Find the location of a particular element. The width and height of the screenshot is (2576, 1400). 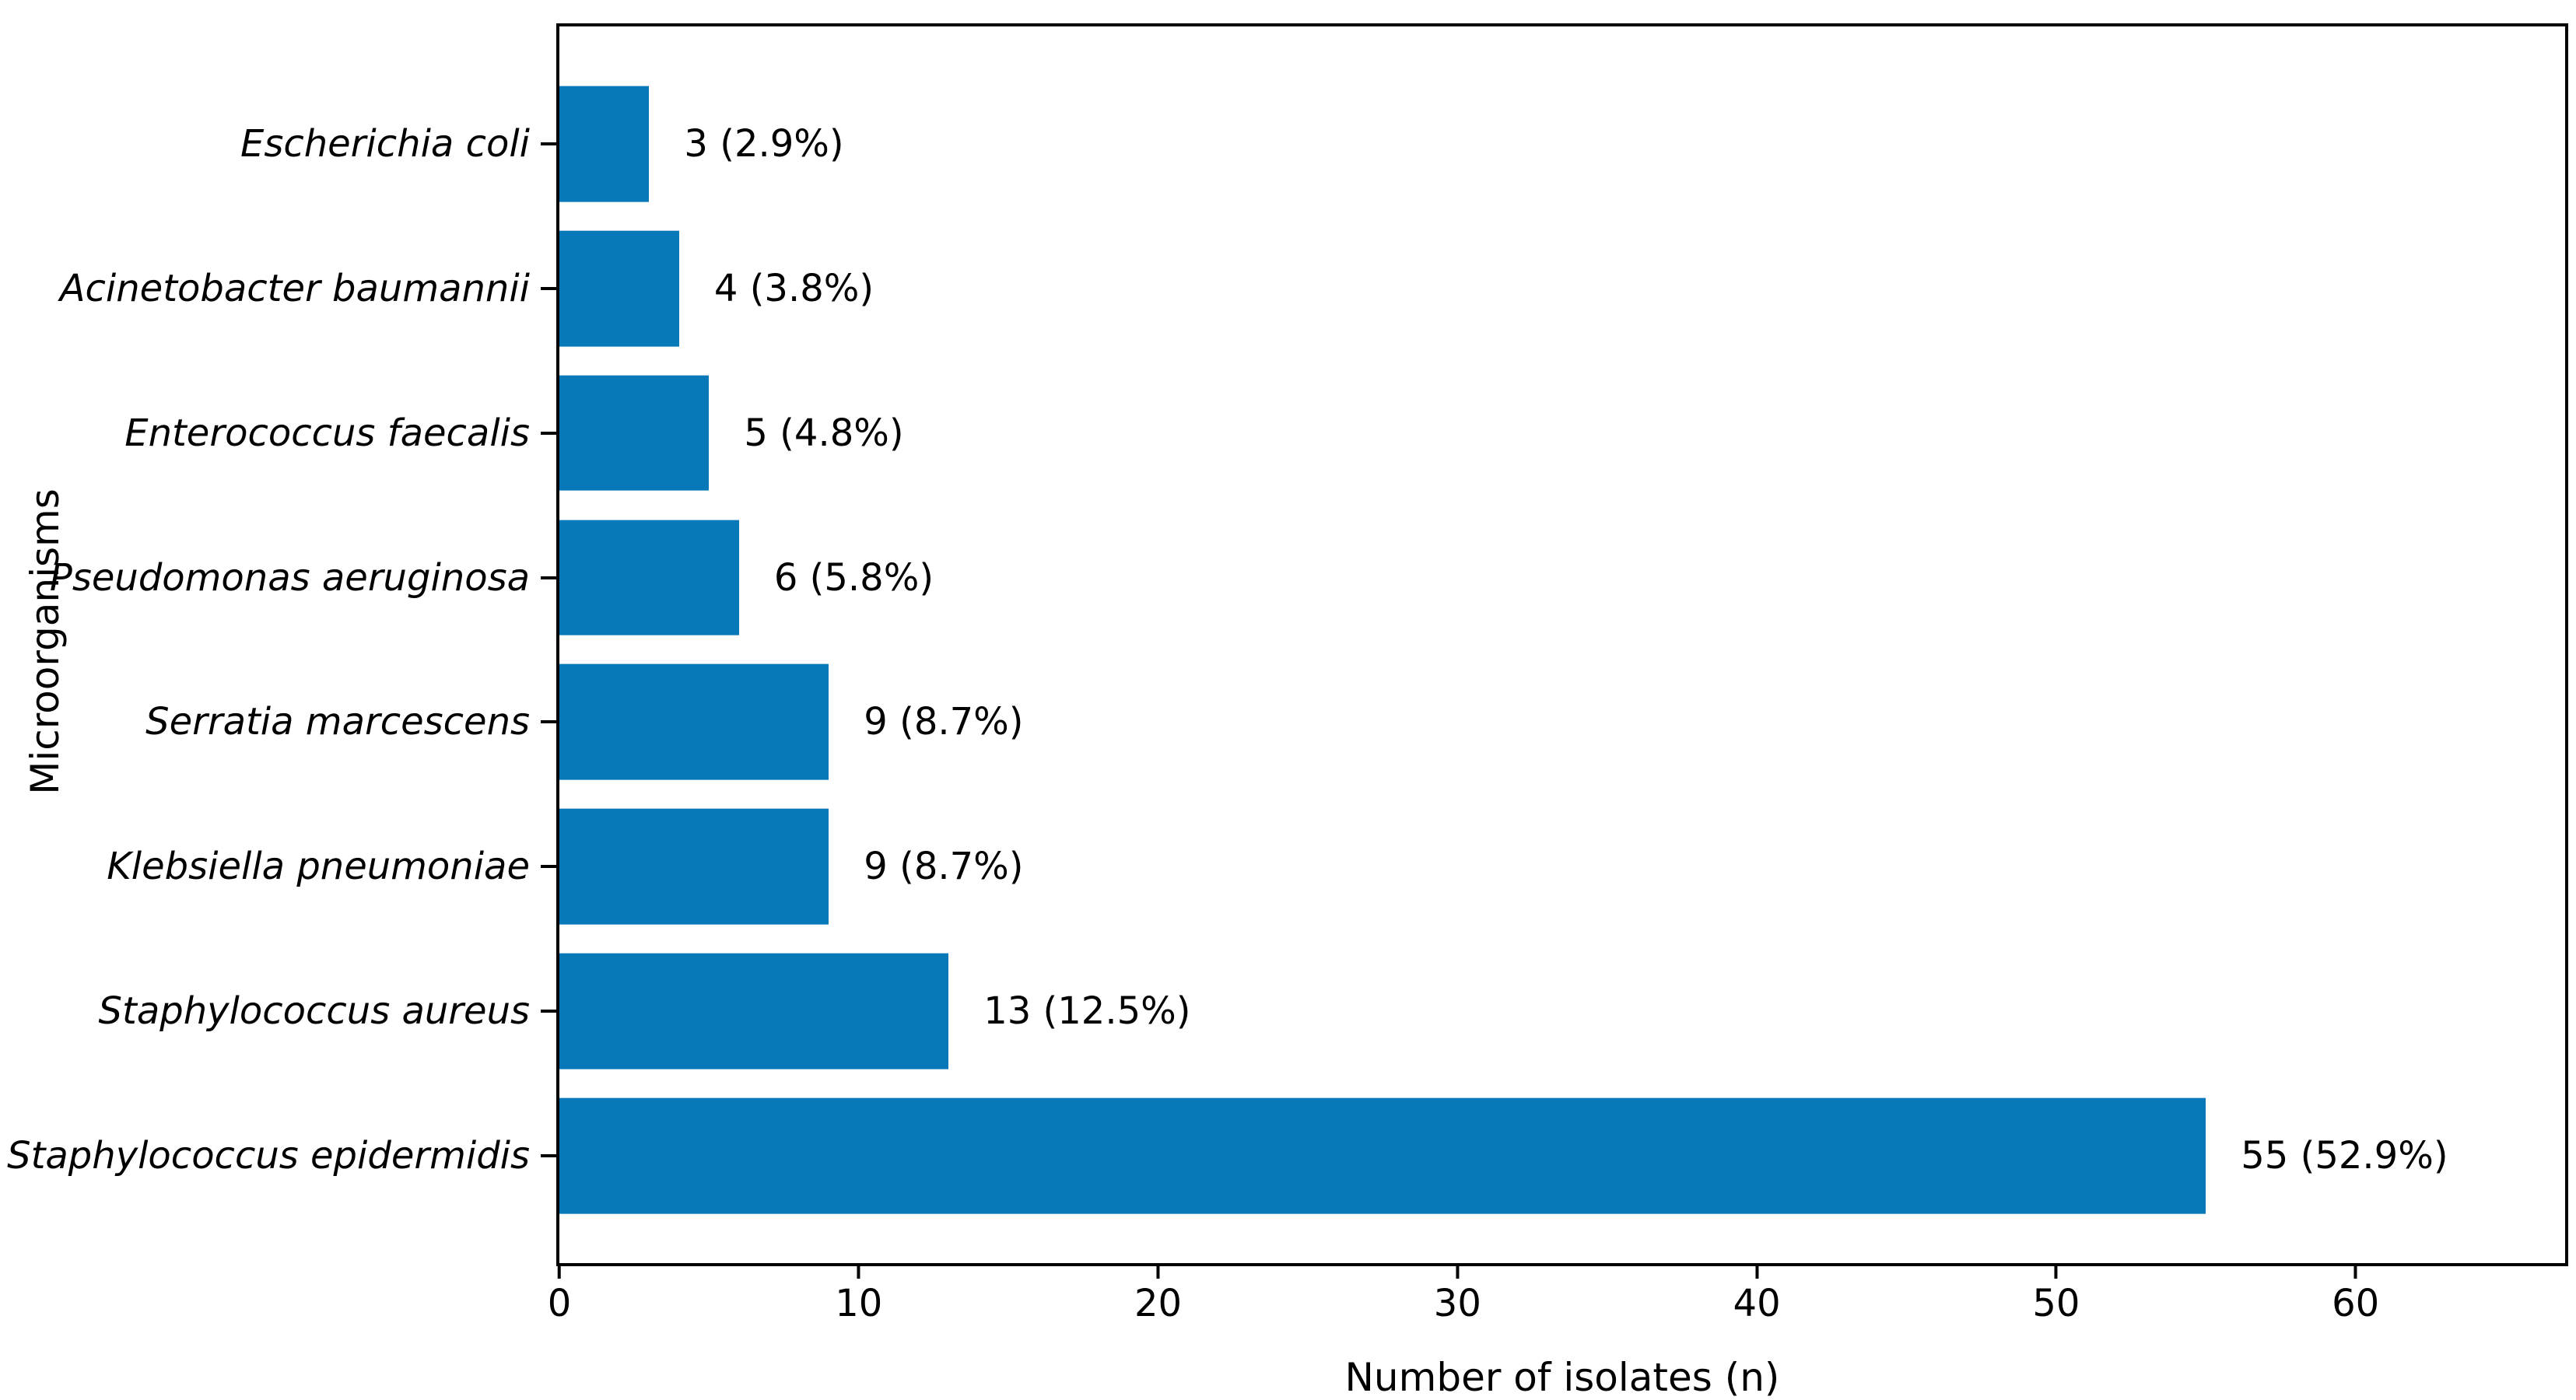

x-axis-label: Number of isolates (n) is located at coordinates (1562, 1377).